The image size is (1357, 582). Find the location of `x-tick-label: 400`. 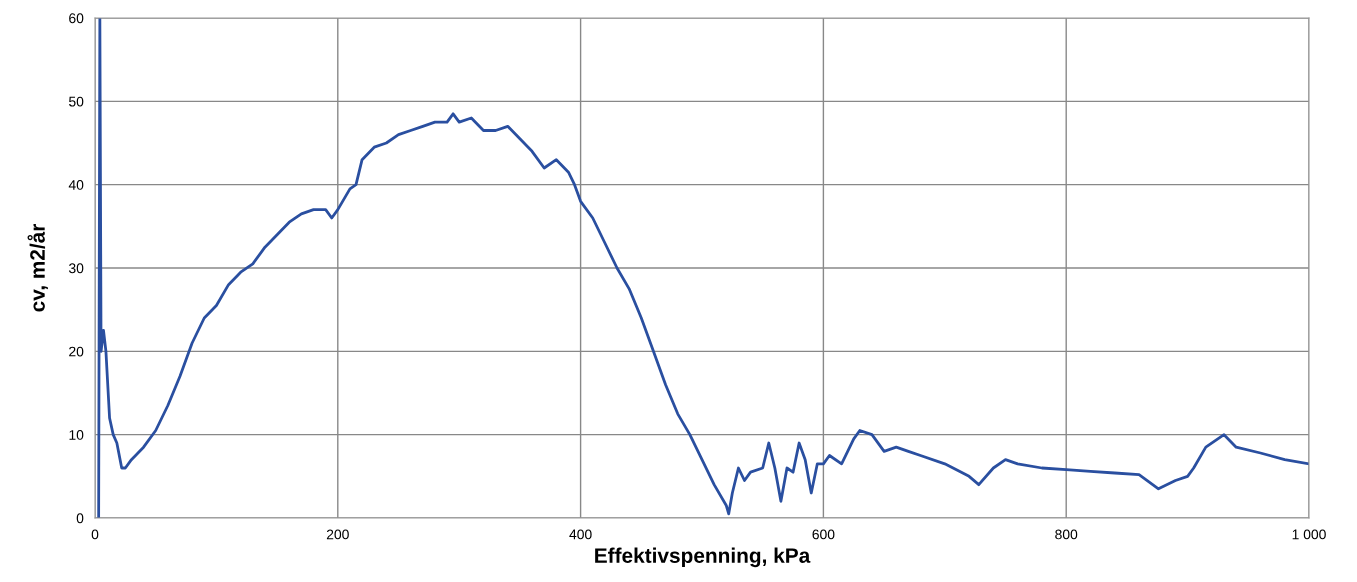

x-tick-label: 400 is located at coordinates (580, 534).